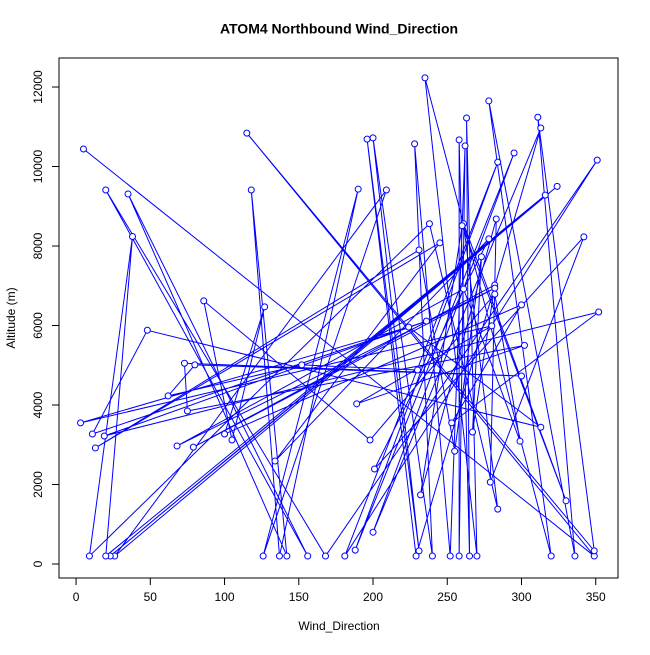 This screenshot has width=650, height=655. Describe the element at coordinates (373, 597) in the screenshot. I see `x-tick-label: 200` at that location.